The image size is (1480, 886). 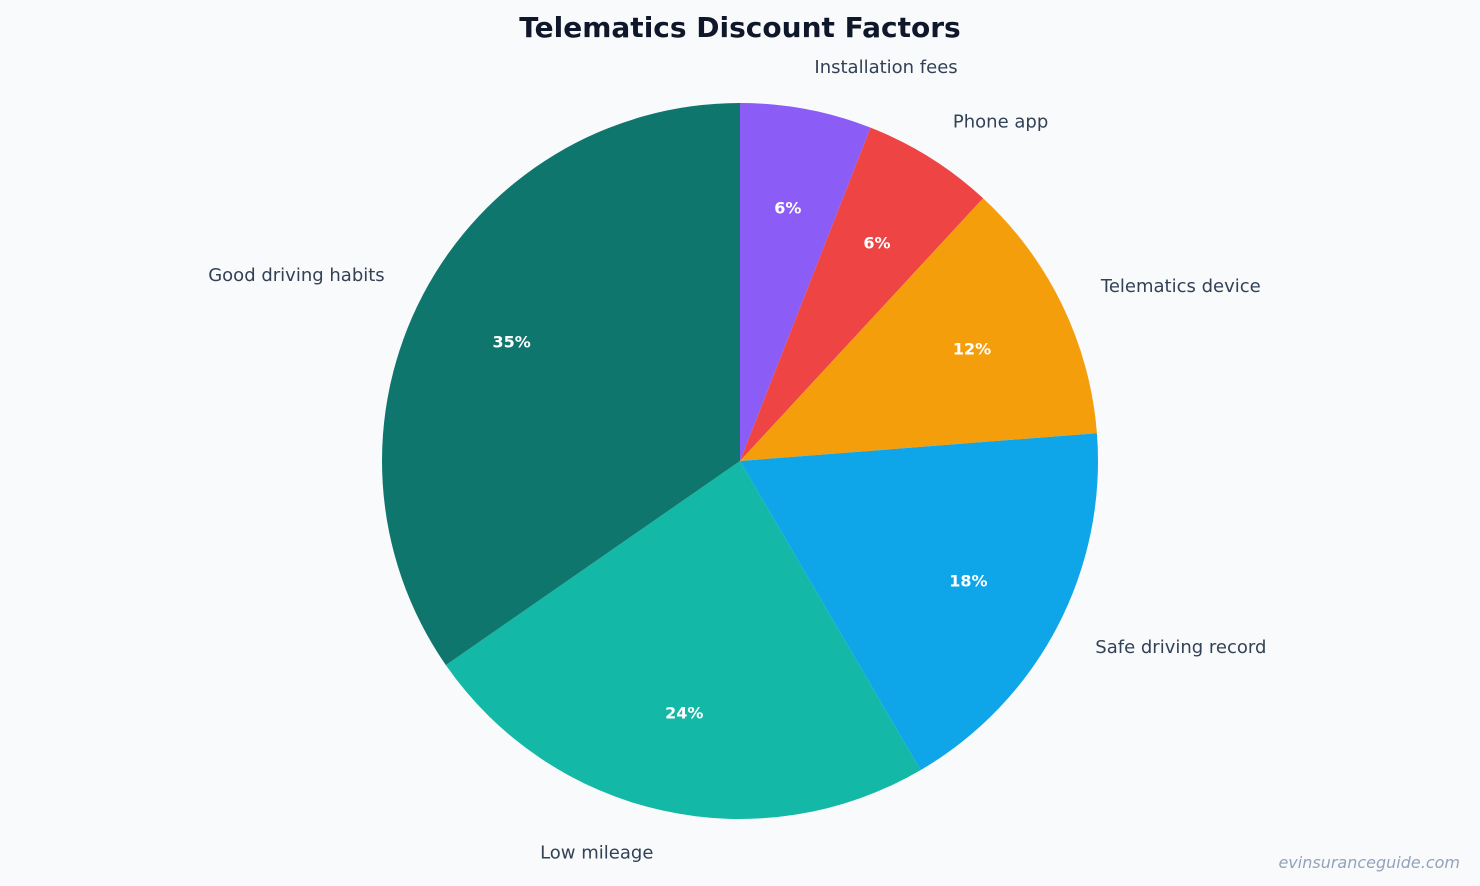 What do you see at coordinates (968, 581) in the screenshot?
I see `percentage-label-safe-driving-record: 18%` at bounding box center [968, 581].